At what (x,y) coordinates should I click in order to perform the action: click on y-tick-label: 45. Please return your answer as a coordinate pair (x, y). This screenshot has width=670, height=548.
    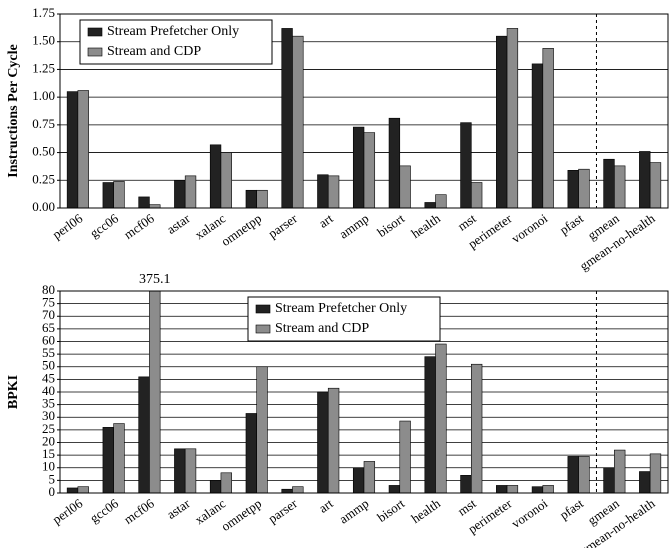
    Looking at the image, I should click on (48, 377).